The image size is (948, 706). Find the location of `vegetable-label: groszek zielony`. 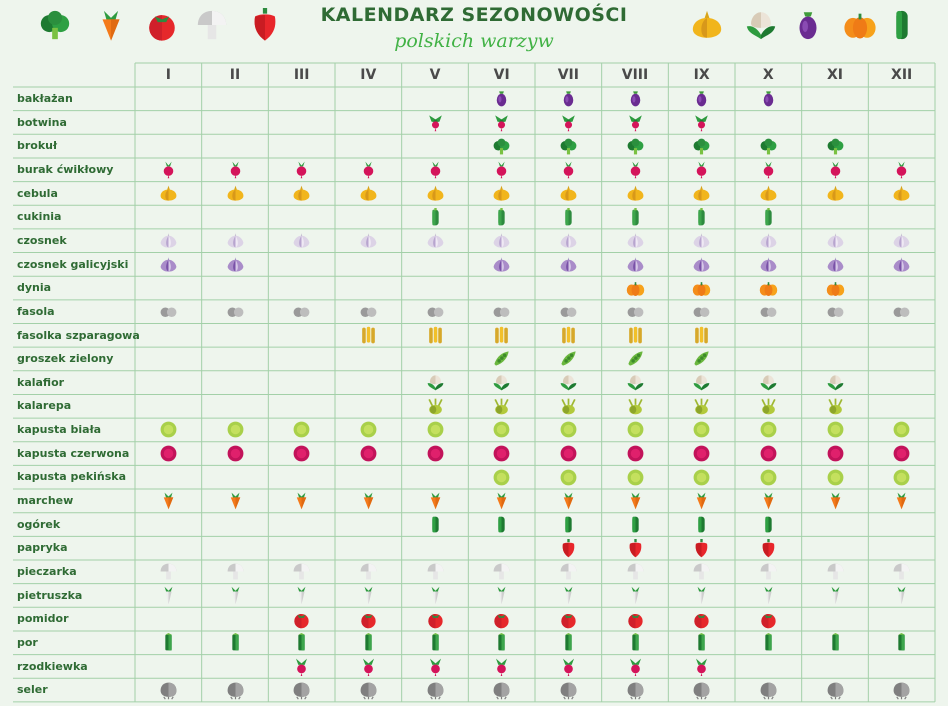

vegetable-label: groszek zielony is located at coordinates (65, 359).